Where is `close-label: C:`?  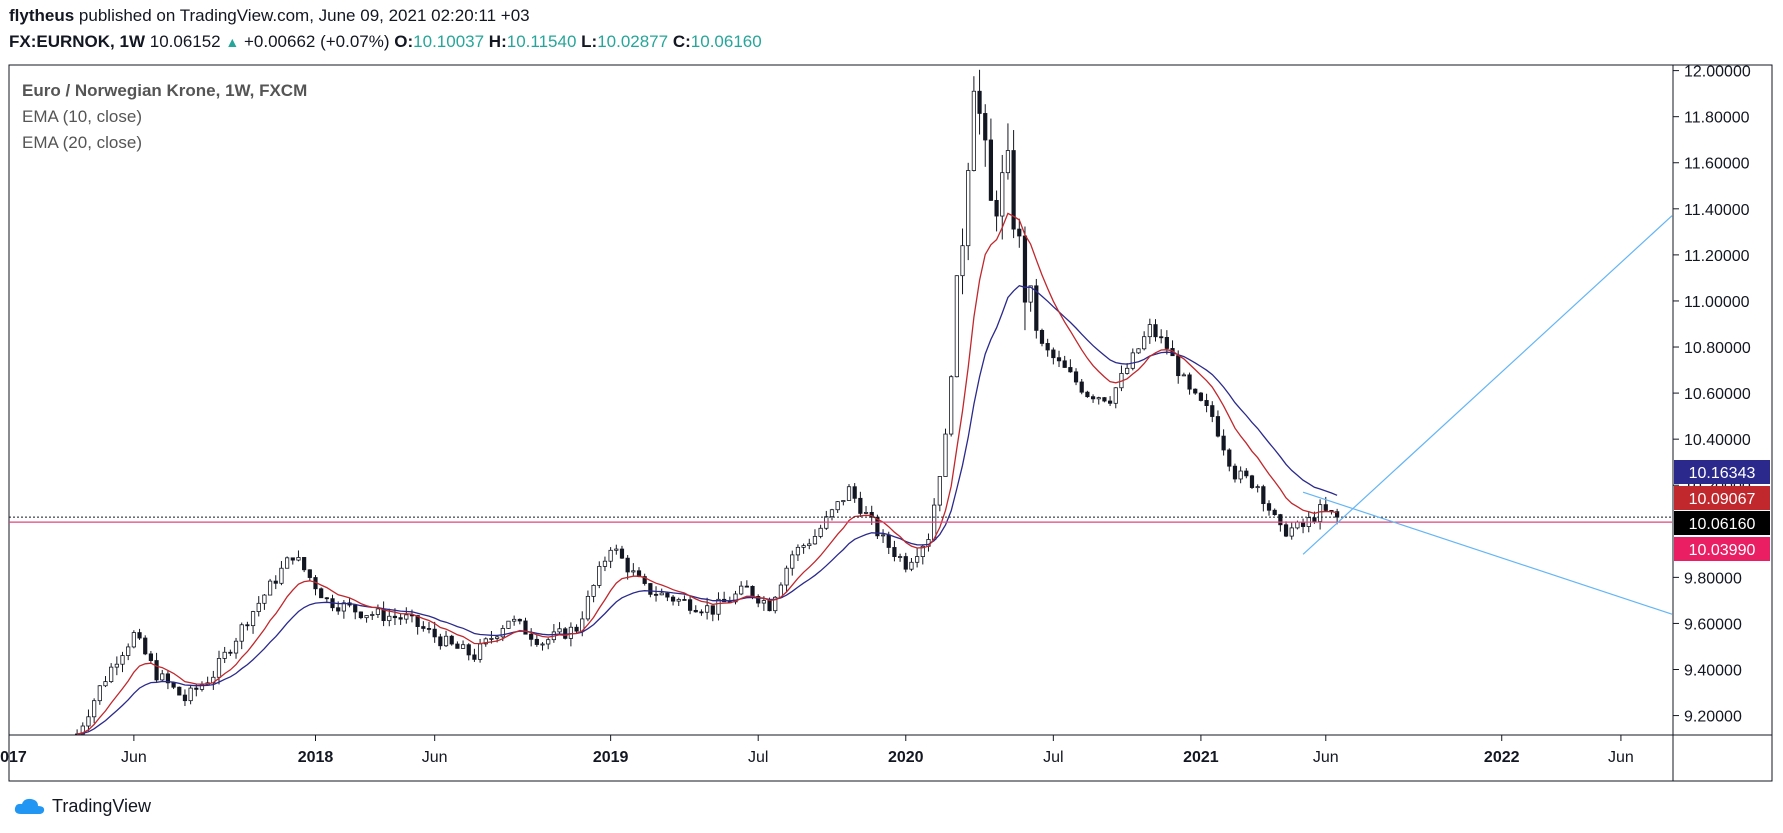 close-label: C: is located at coordinates (681, 41).